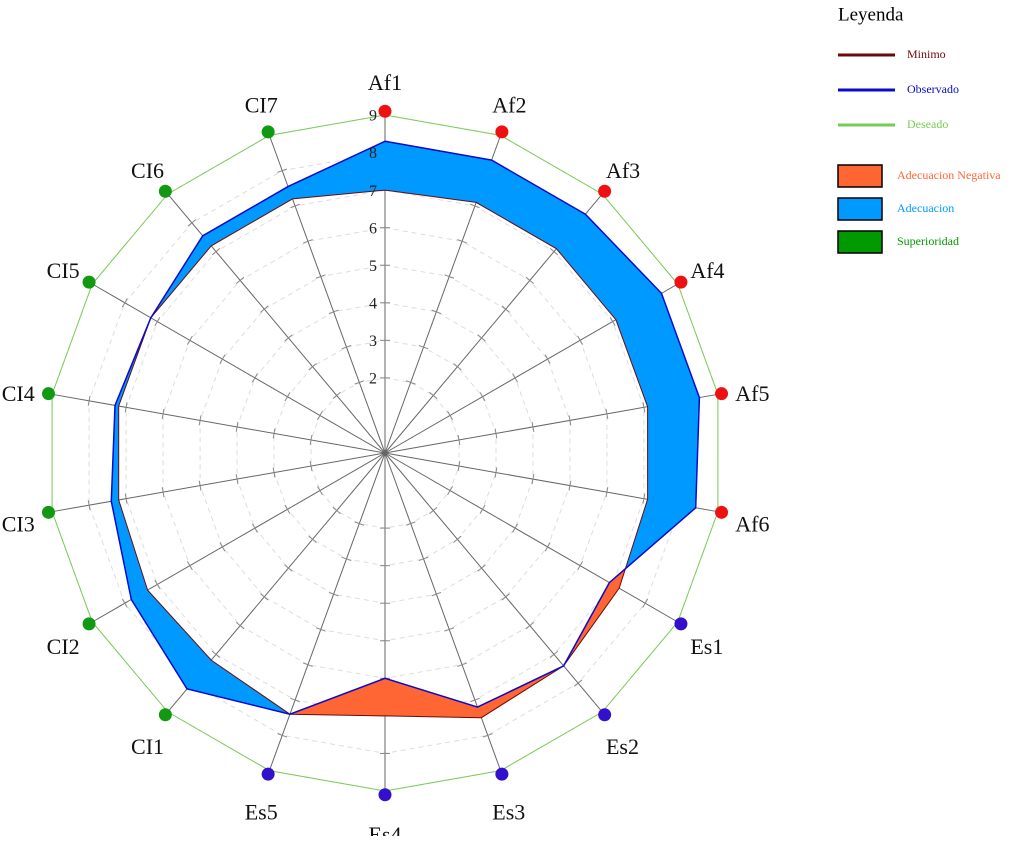 The image size is (1015, 841). Describe the element at coordinates (622, 746) in the screenshot. I see `category-label: Es2` at that location.